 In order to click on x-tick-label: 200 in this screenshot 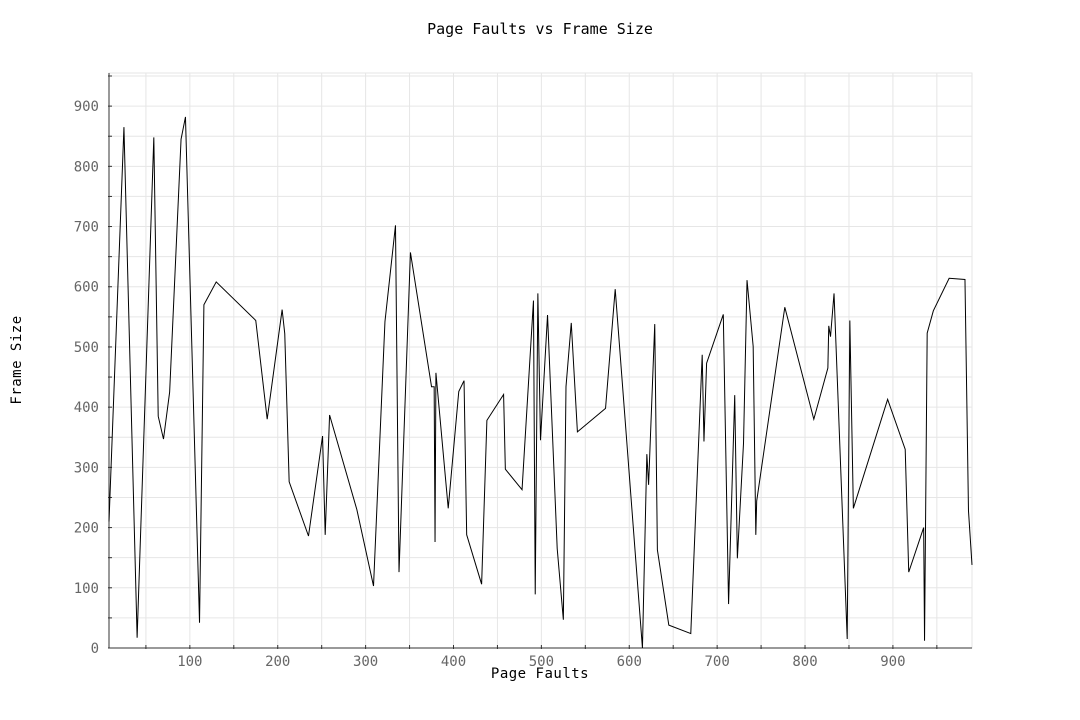, I will do `click(277, 662)`.